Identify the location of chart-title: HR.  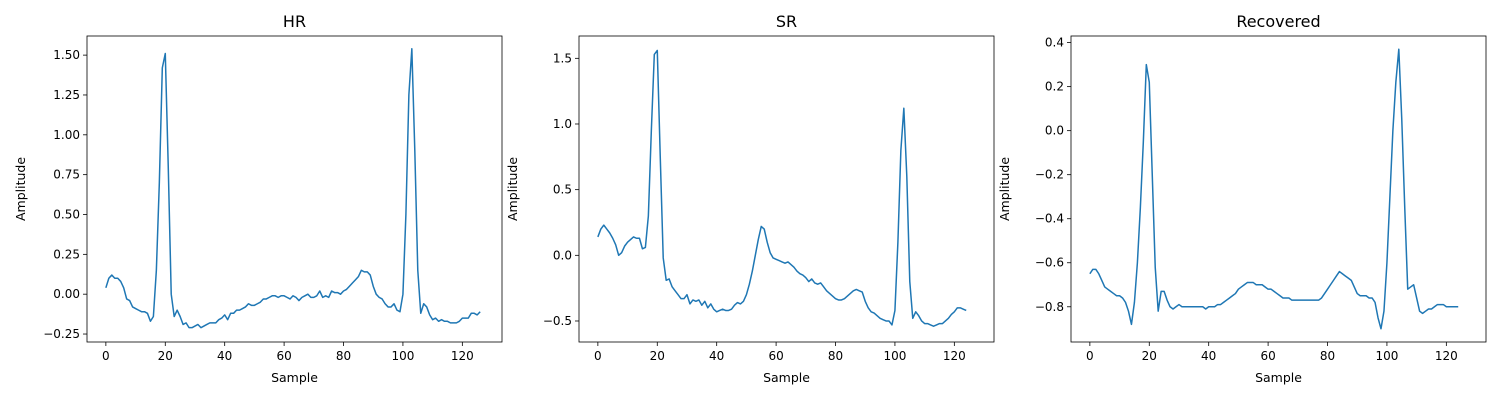
(294, 21).